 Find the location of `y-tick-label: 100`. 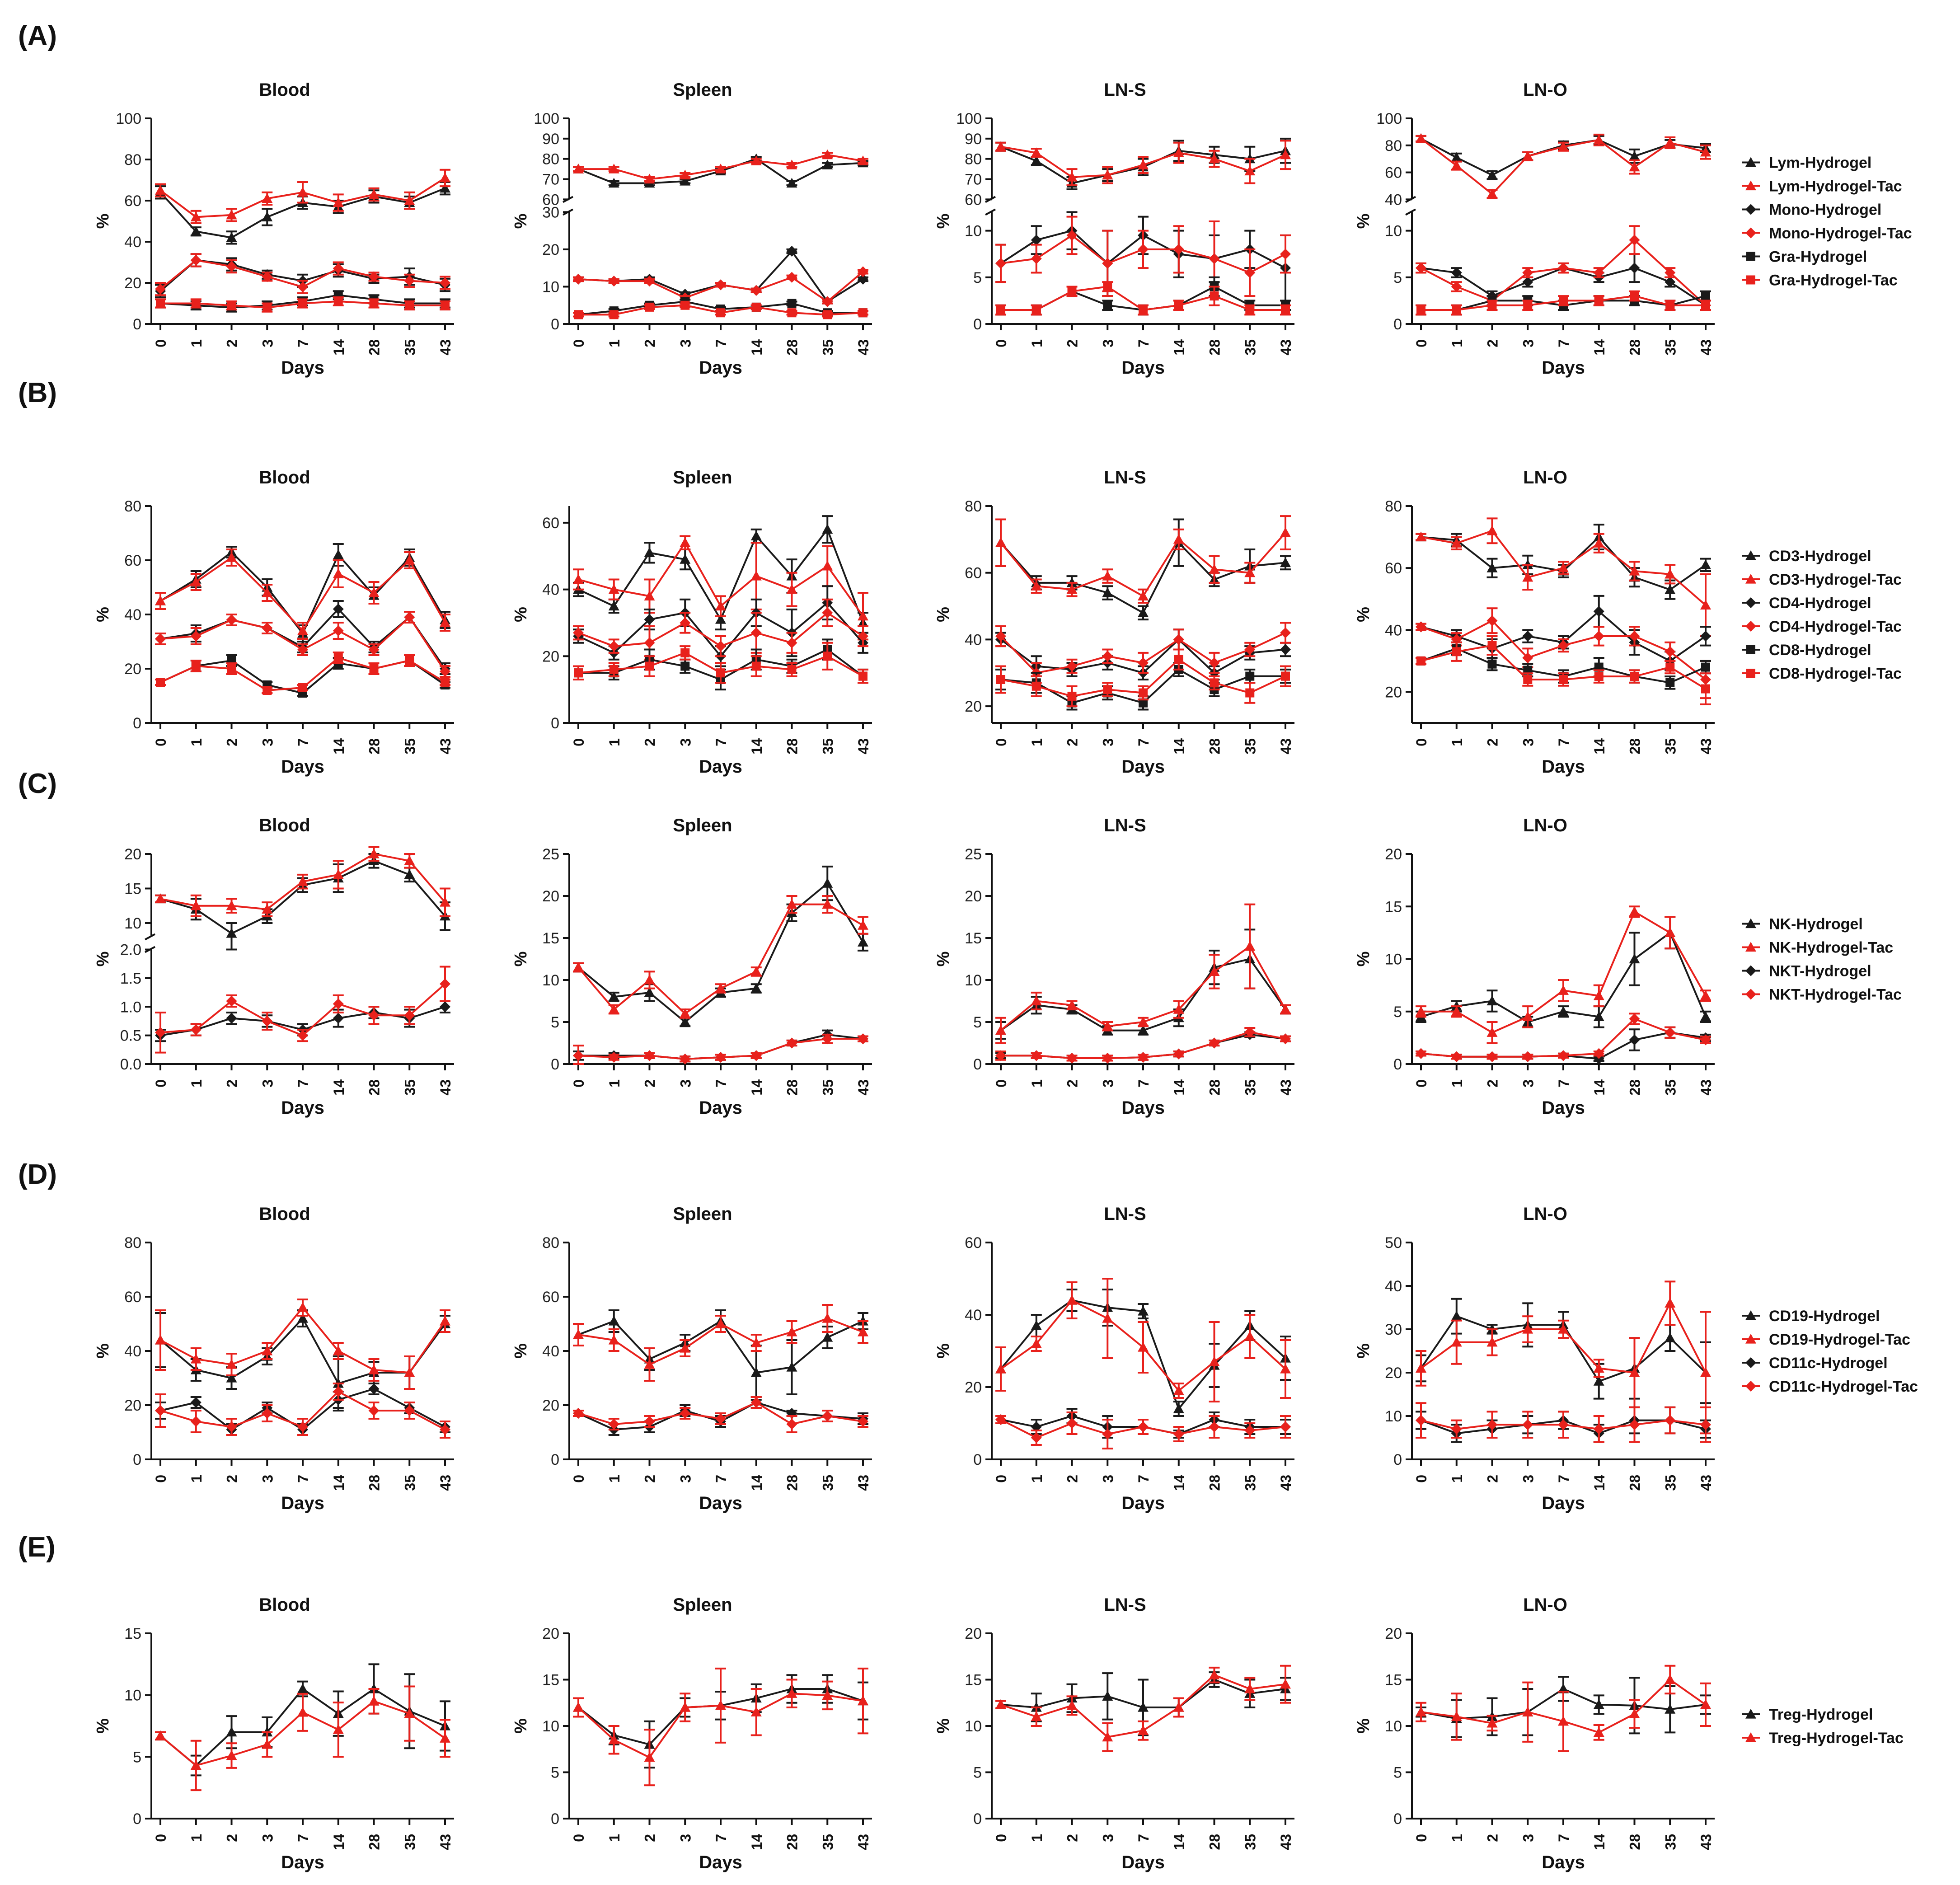

y-tick-label: 100 is located at coordinates (969, 118).